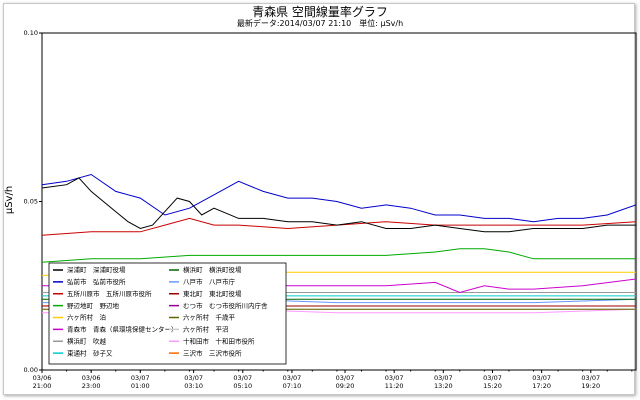 This screenshot has width=640, height=400. I want to click on legend-box, so click(167, 313).